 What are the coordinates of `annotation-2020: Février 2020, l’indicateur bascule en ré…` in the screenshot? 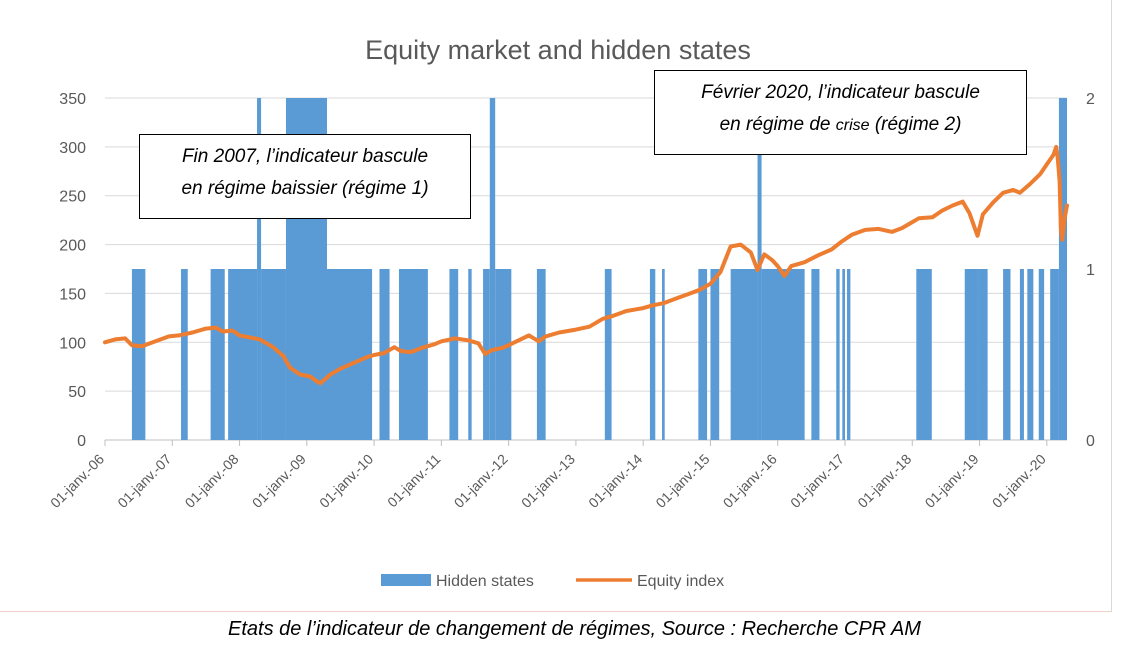 It's located at (840, 112).